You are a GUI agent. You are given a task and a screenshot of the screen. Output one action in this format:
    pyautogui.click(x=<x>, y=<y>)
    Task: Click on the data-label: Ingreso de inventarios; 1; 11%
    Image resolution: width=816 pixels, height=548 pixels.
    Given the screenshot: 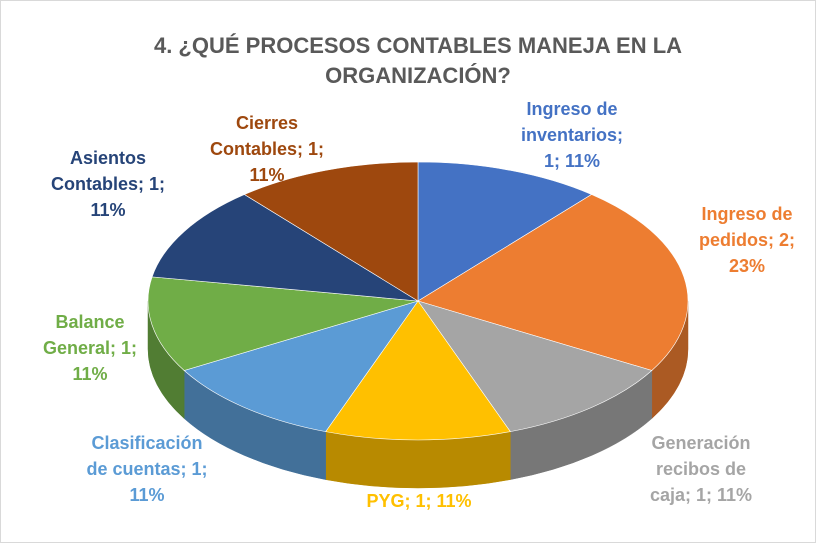 What is the action you would take?
    pyautogui.click(x=572, y=135)
    